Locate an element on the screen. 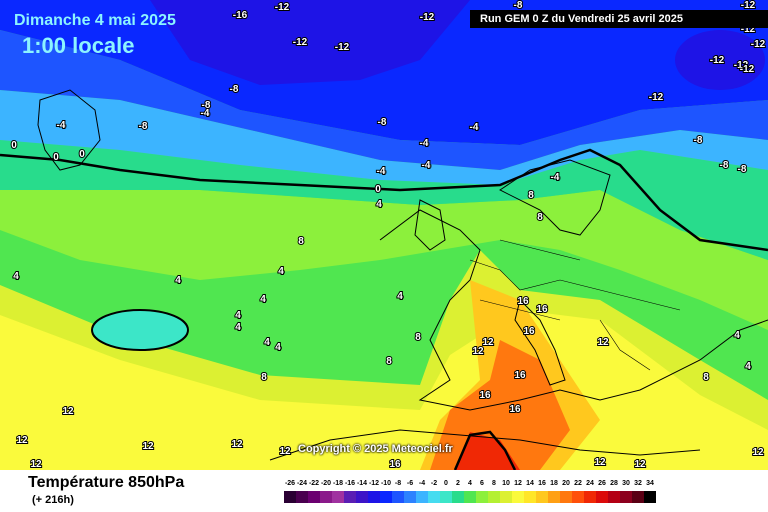 The width and height of the screenshot is (768, 512). legend-label: 10 is located at coordinates (506, 483).